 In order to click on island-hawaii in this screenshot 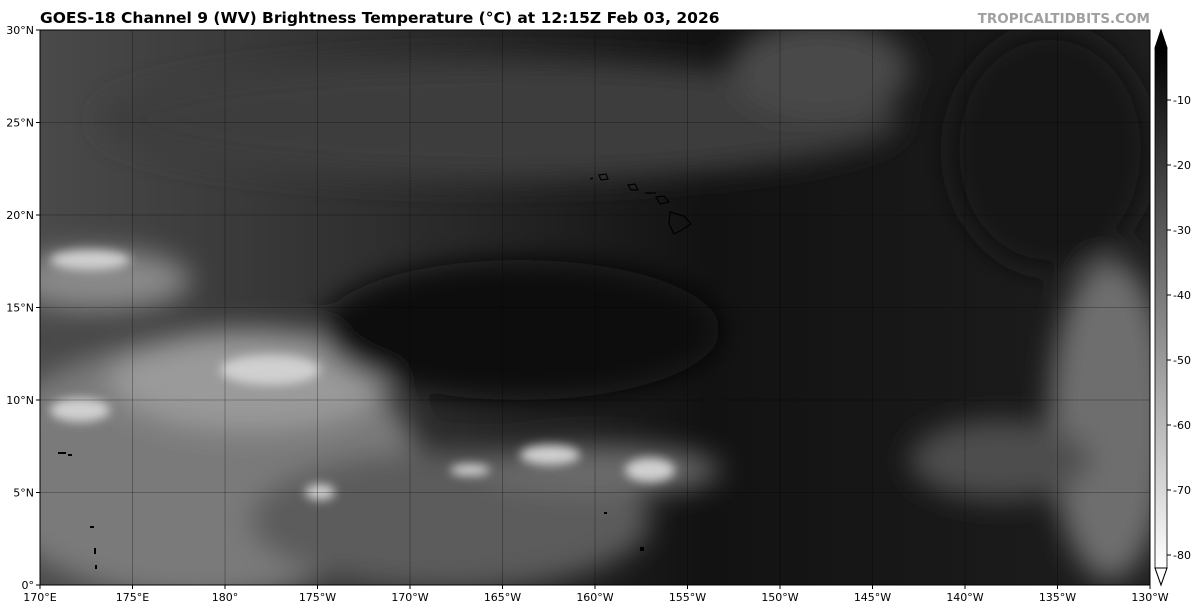, I will do `click(680, 223)`.